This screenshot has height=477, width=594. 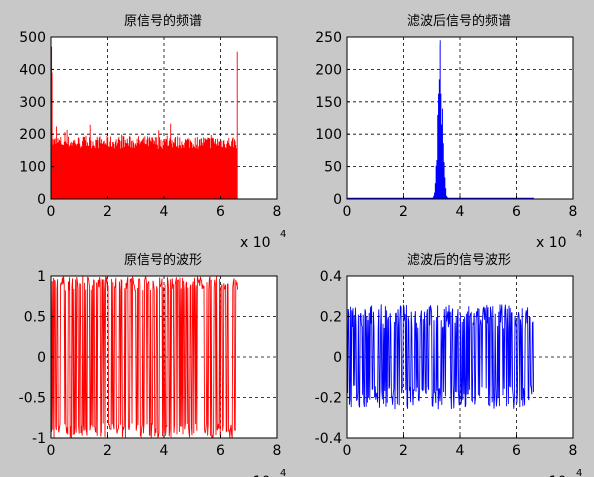 I want to click on y-tick-label: -0.2, so click(x=328, y=399).